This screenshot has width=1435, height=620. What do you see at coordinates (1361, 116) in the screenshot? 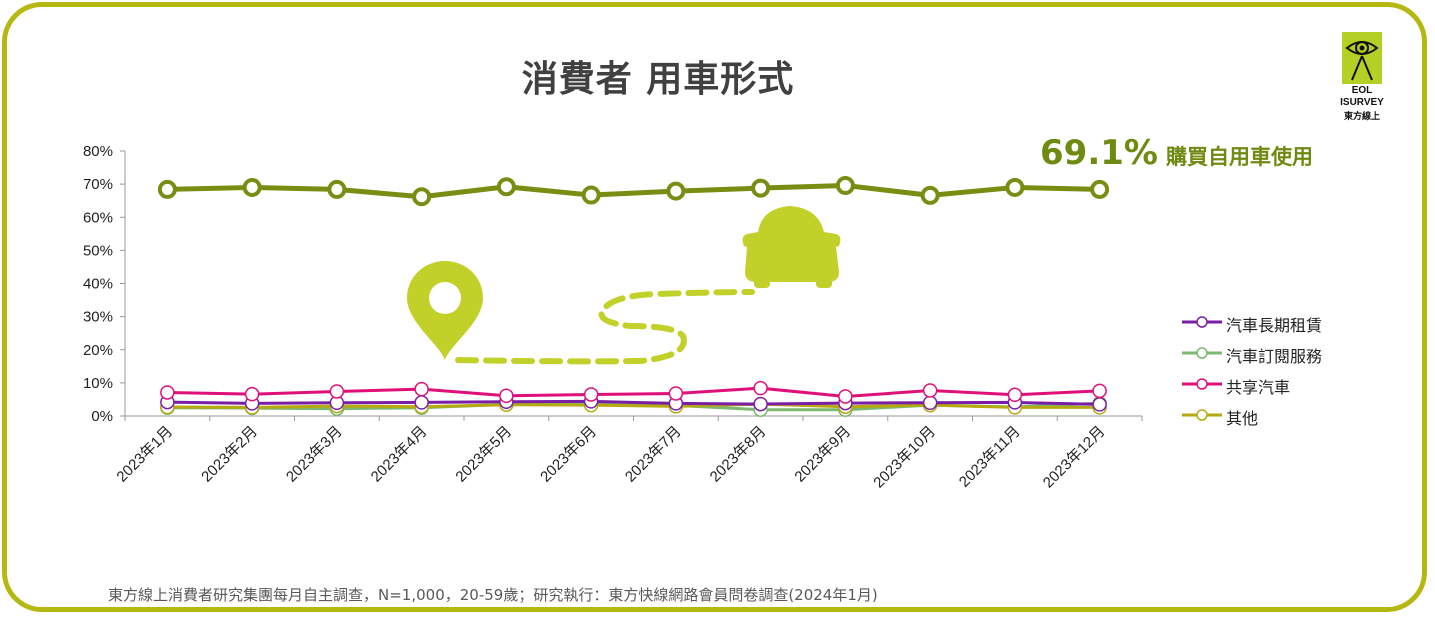
I see `logo-text-cn: 東方線上` at bounding box center [1361, 116].